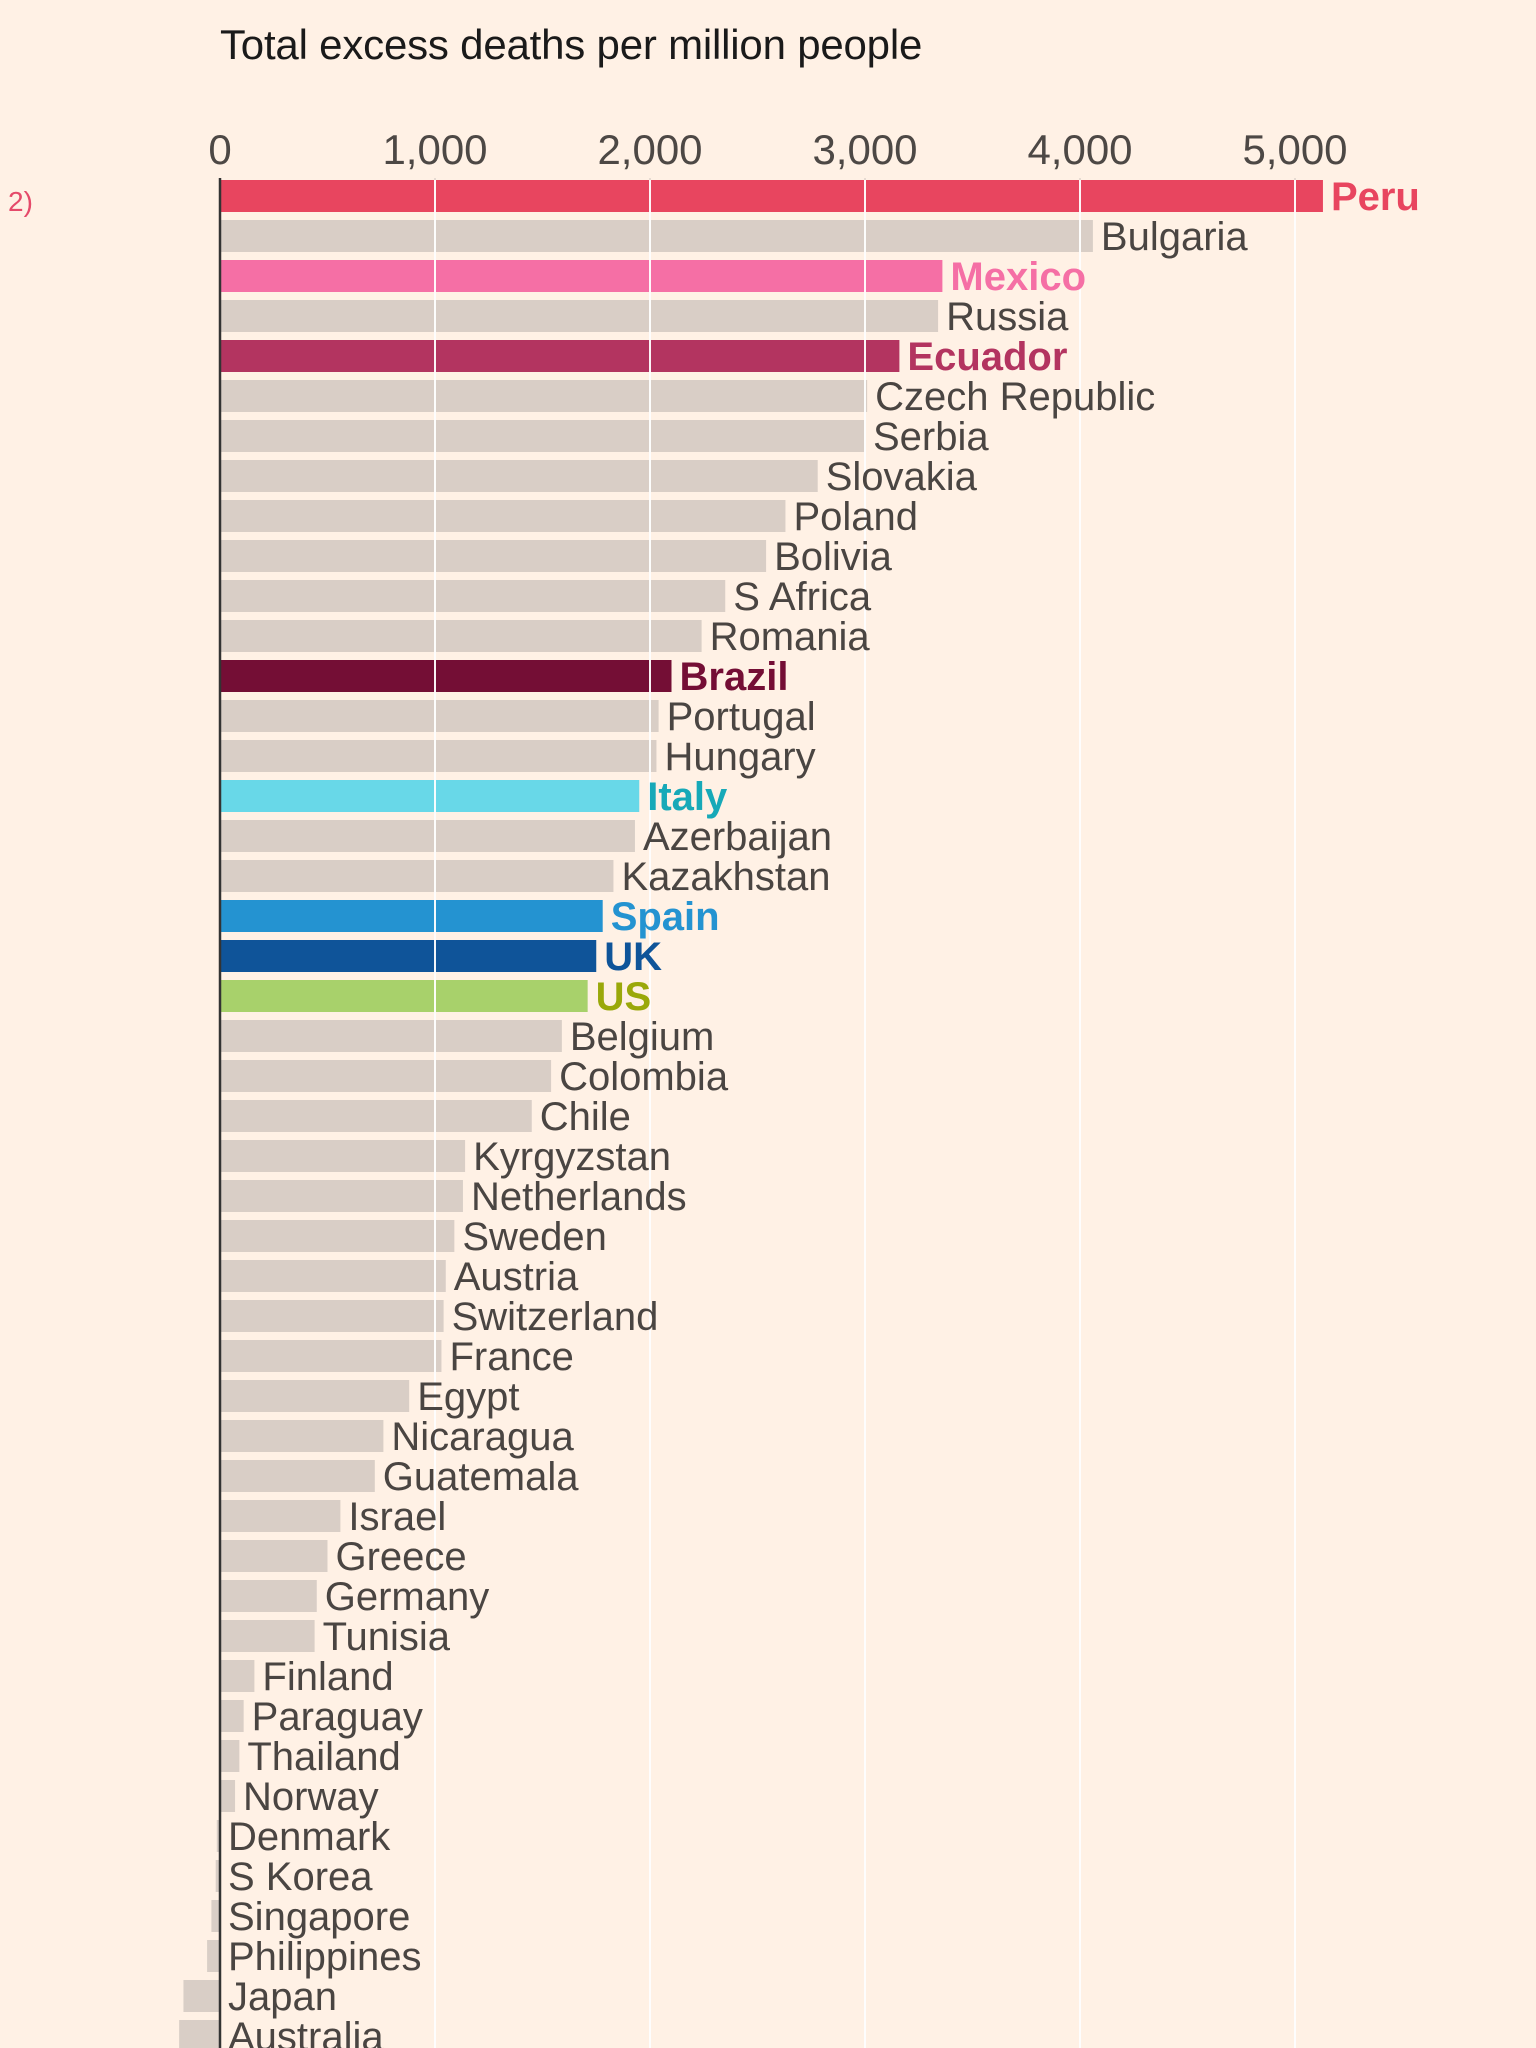  What do you see at coordinates (633, 957) in the screenshot?
I see `bar-label-uk: UK` at bounding box center [633, 957].